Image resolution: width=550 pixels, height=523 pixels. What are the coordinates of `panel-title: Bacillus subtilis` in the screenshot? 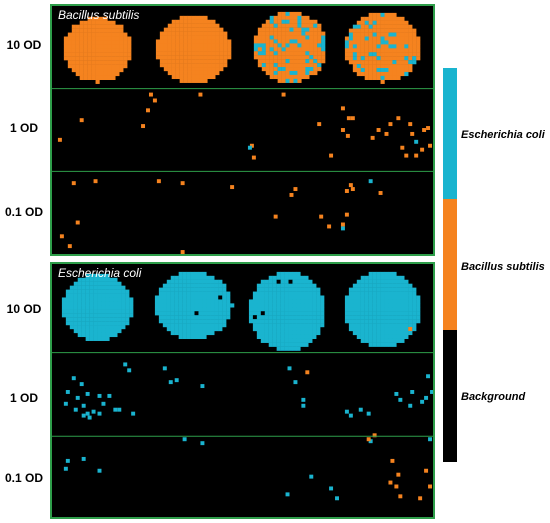 It's located at (99, 15).